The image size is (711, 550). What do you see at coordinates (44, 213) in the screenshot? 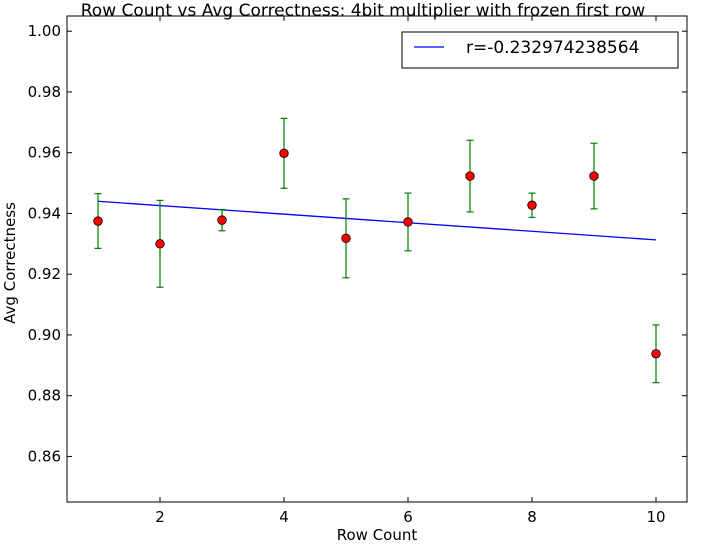
I see `y-tick-label: 0.94` at bounding box center [44, 213].